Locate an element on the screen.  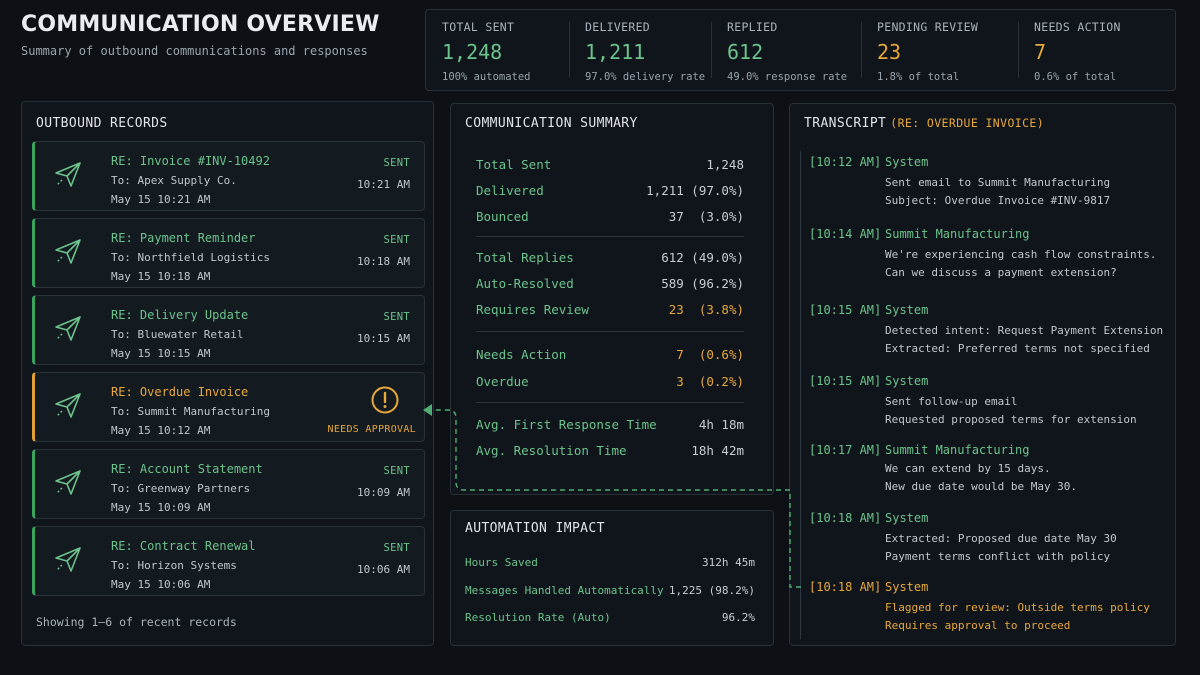
summary-row: Total Replies 612 (49.0%) is located at coordinates (610, 257).